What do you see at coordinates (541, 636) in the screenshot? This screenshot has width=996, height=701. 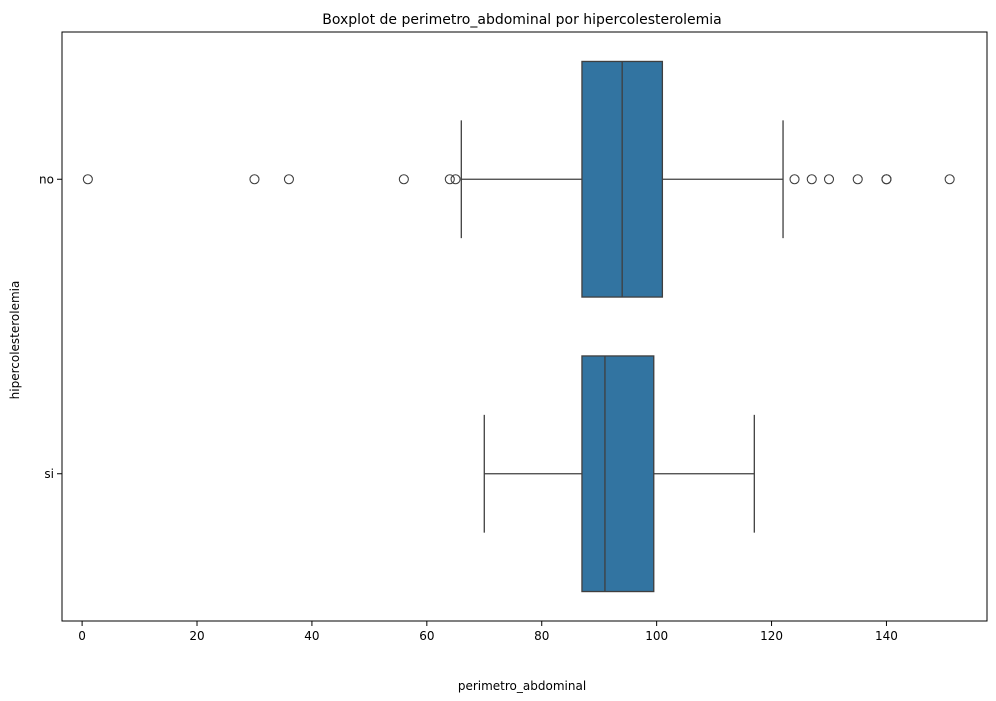 I see `x-tick-label: 80` at bounding box center [541, 636].